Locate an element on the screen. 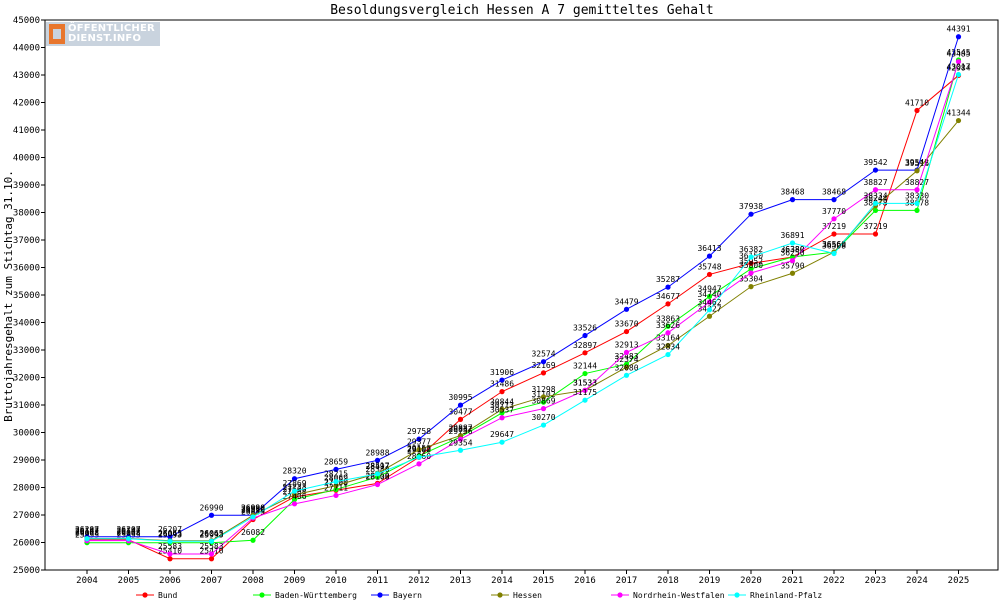 This screenshot has height=600, width=1000. x-tick-label: 2005 is located at coordinates (129, 581).